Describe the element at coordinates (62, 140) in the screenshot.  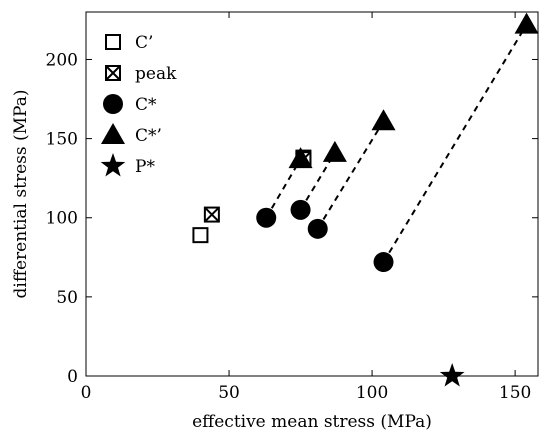
I see `y-tick-label: 150` at that location.